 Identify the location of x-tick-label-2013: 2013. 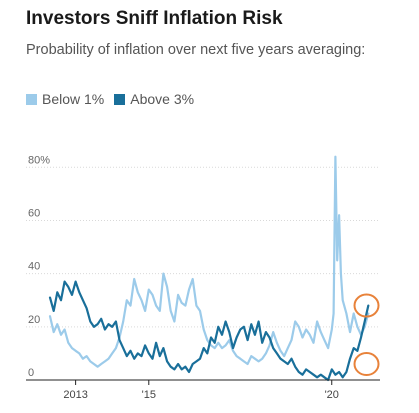
(75, 395).